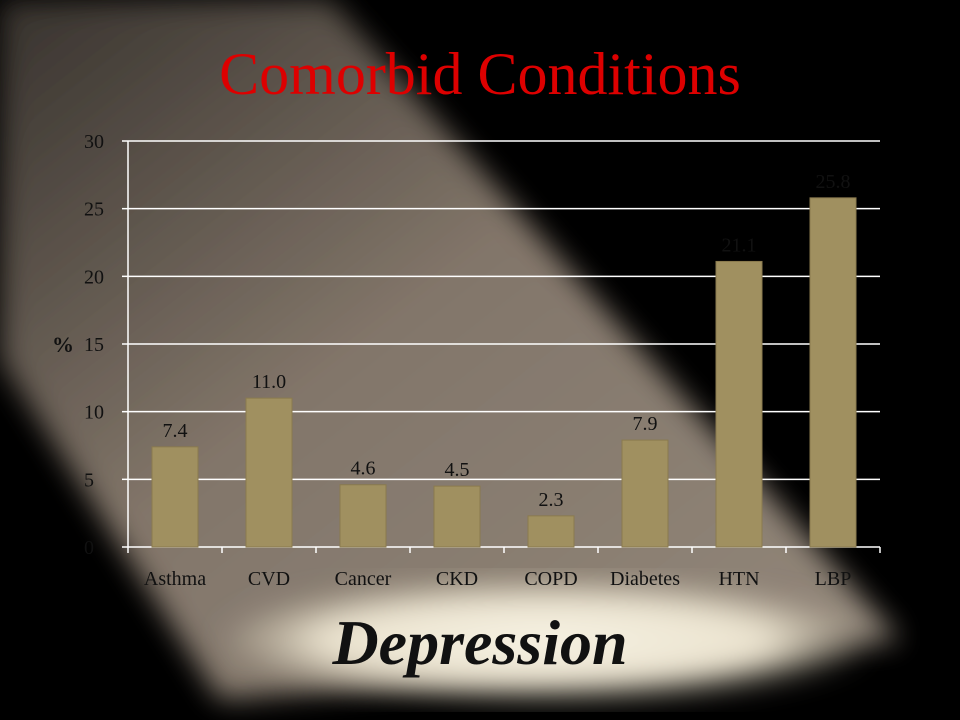 The width and height of the screenshot is (960, 720). What do you see at coordinates (94, 210) in the screenshot?
I see `y-tick-label: 25` at bounding box center [94, 210].